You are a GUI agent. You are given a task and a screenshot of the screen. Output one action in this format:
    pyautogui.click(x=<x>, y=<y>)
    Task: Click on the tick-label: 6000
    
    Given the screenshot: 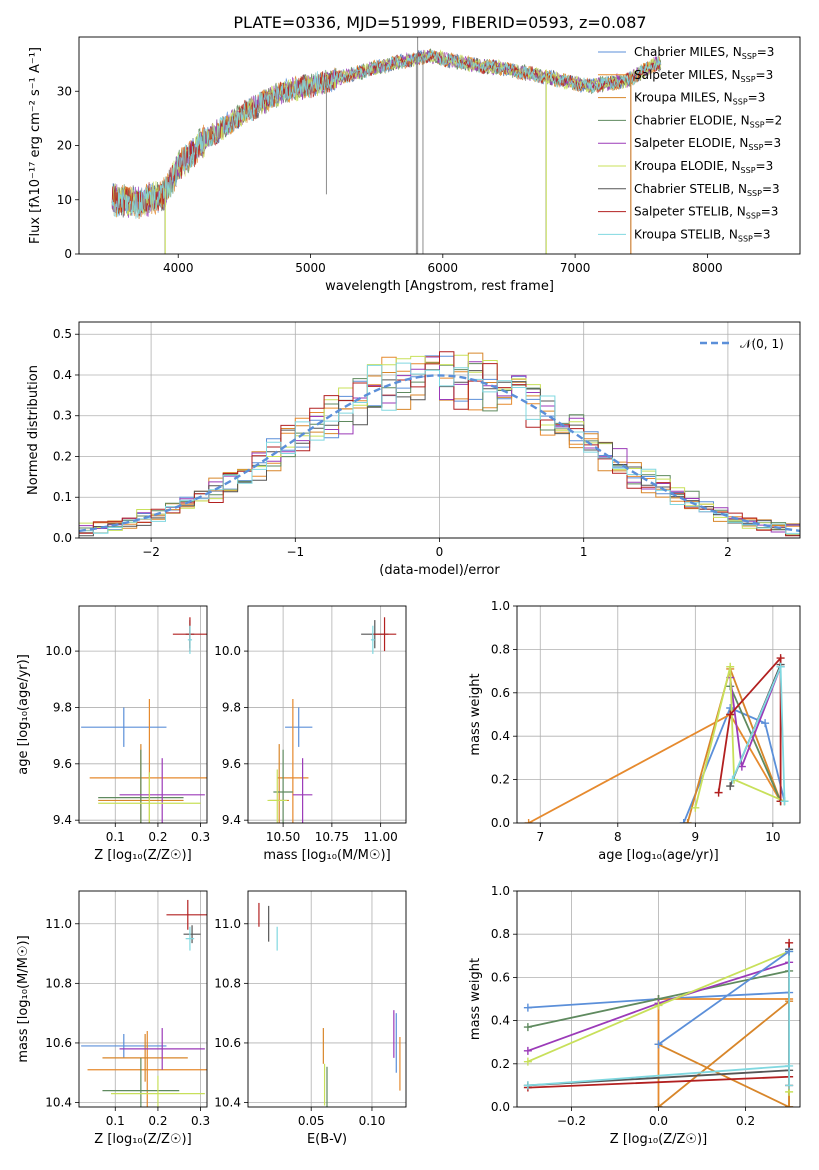 What is the action you would take?
    pyautogui.click(x=443, y=268)
    